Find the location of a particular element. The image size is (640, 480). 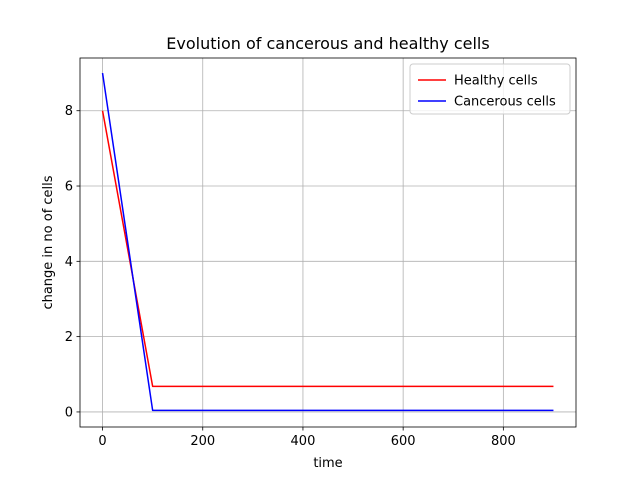

legend-label-cancerous-cells: Cancerous cells is located at coordinates (505, 102).